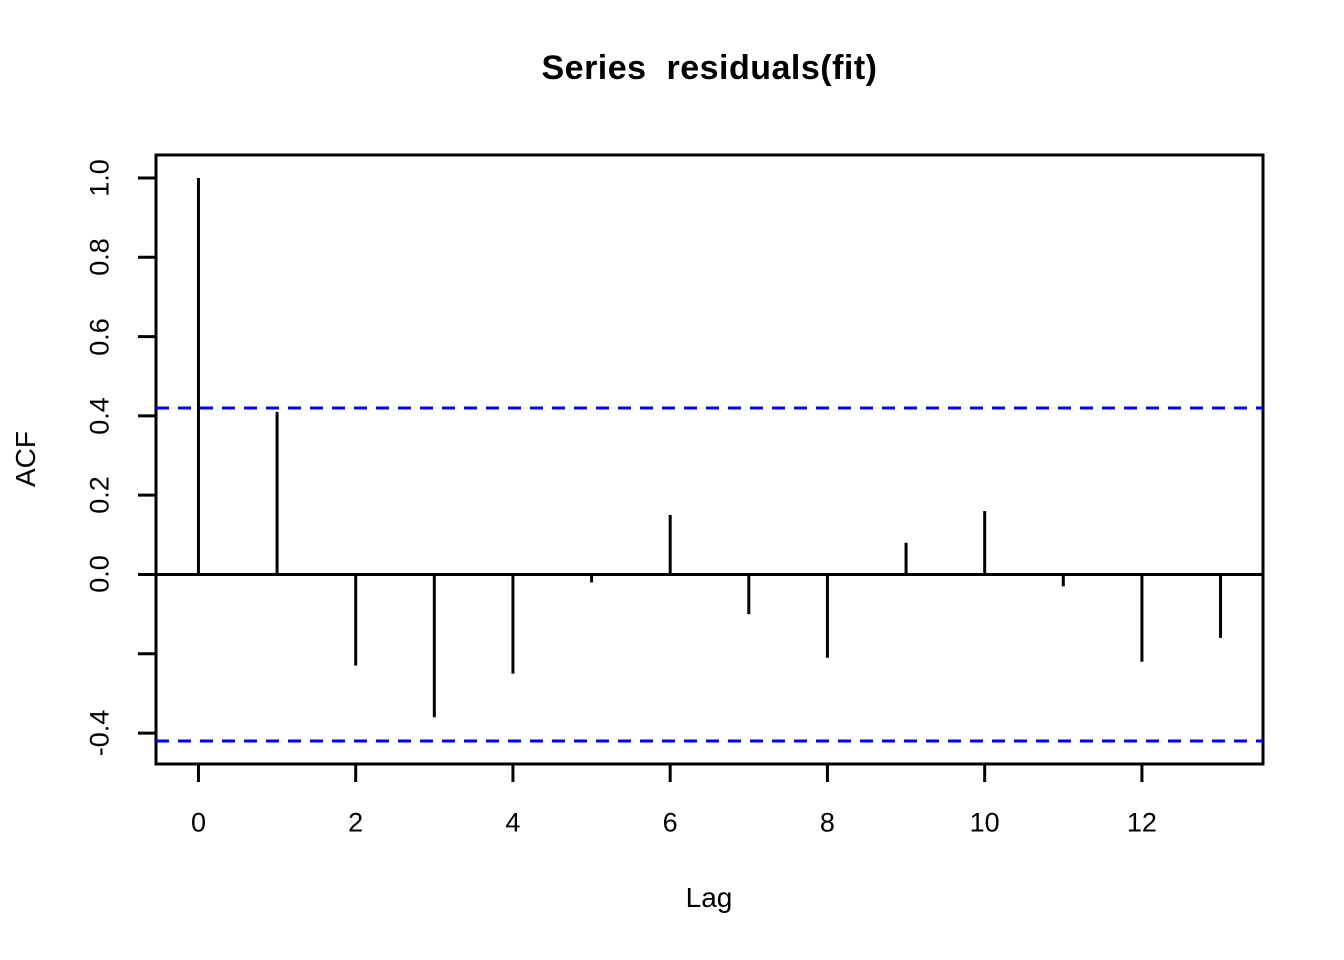 This screenshot has height=960, width=1344. I want to click on y-tick-label: 1.0, so click(99, 178).